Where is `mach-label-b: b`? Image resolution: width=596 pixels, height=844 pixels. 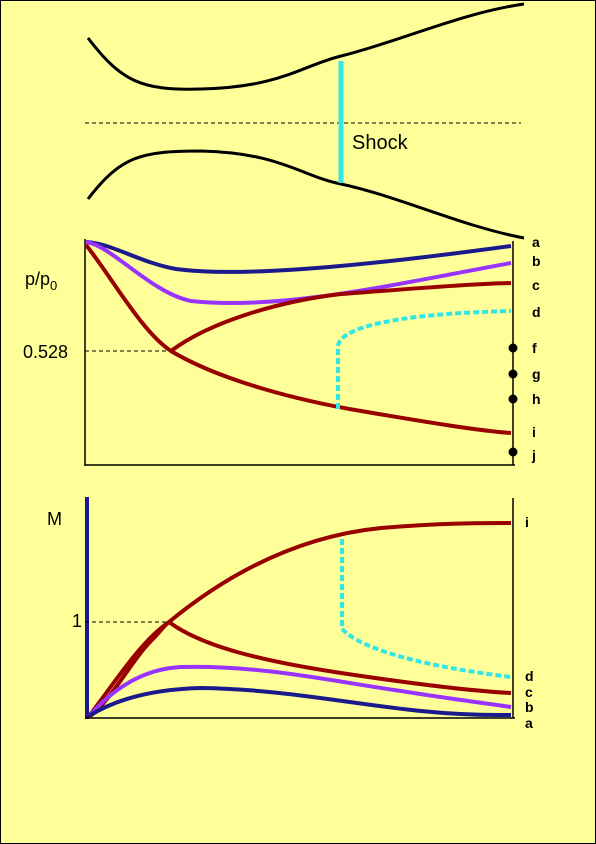
mach-label-b: b is located at coordinates (529, 707).